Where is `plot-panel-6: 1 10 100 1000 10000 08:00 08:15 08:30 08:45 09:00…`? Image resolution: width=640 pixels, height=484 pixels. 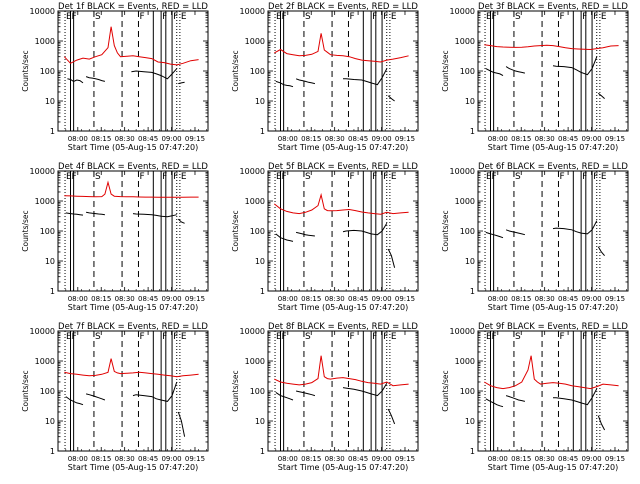 plot-panel-6: 1 10 100 1000 10000 08:00 08:15 08:30 08:45 09:00… is located at coordinates (535, 237).